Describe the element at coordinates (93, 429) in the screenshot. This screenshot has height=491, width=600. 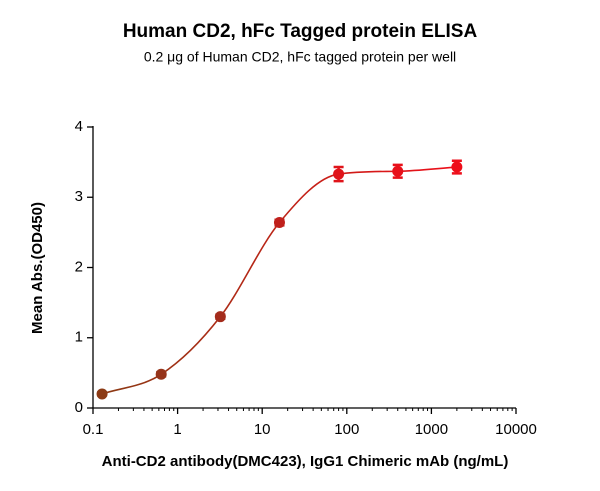
I see `x-tick-label: 0.1` at that location.